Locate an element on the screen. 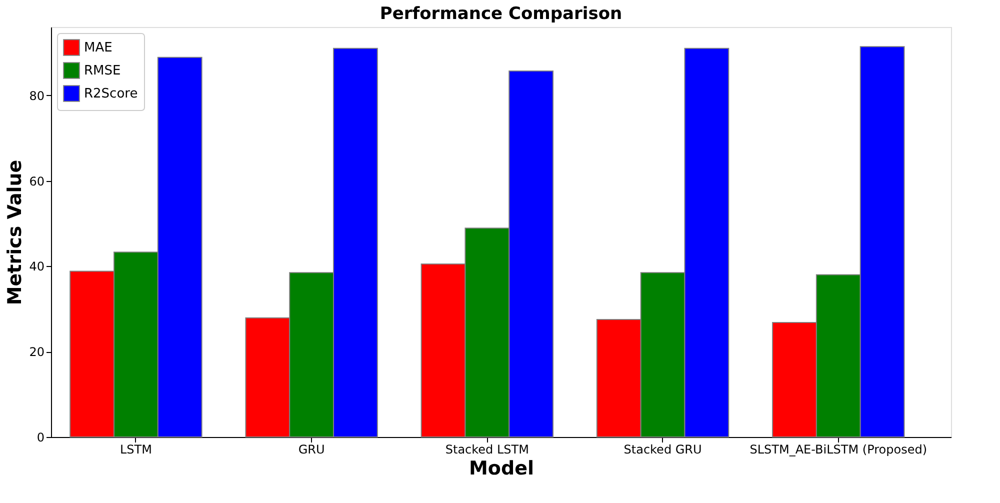 Image resolution: width=1000 pixels, height=503 pixels. y-tick-label: 0 is located at coordinates (40, 437).